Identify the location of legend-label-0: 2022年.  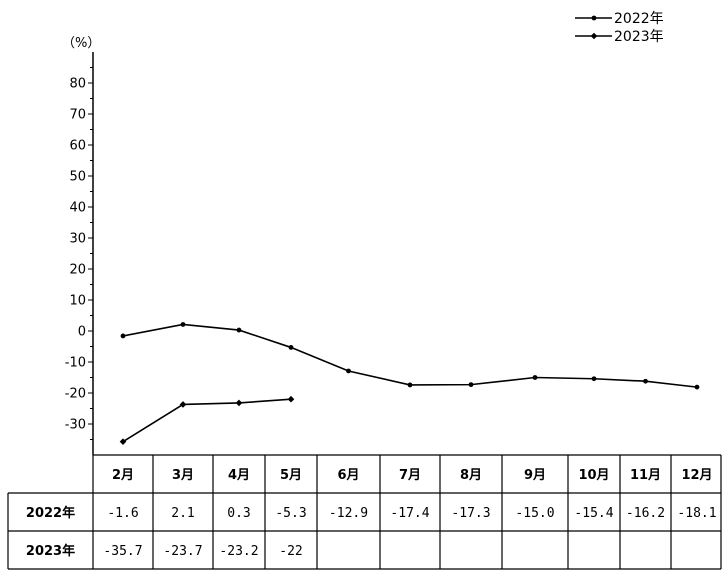
(639, 19).